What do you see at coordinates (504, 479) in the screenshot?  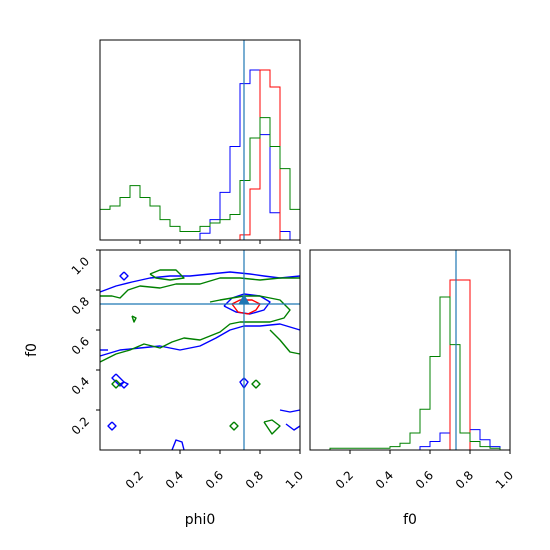 I see `hist-f0-xtick-label-4: 1.0` at bounding box center [504, 479].